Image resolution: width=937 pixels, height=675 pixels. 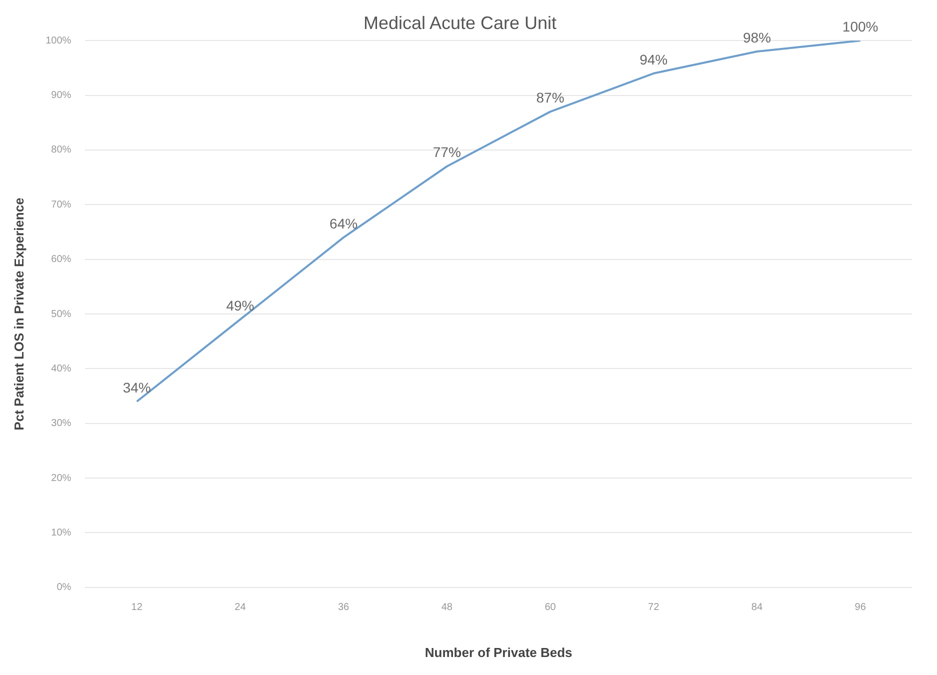 What do you see at coordinates (61, 150) in the screenshot?
I see `y-tick-label: 80%` at bounding box center [61, 150].